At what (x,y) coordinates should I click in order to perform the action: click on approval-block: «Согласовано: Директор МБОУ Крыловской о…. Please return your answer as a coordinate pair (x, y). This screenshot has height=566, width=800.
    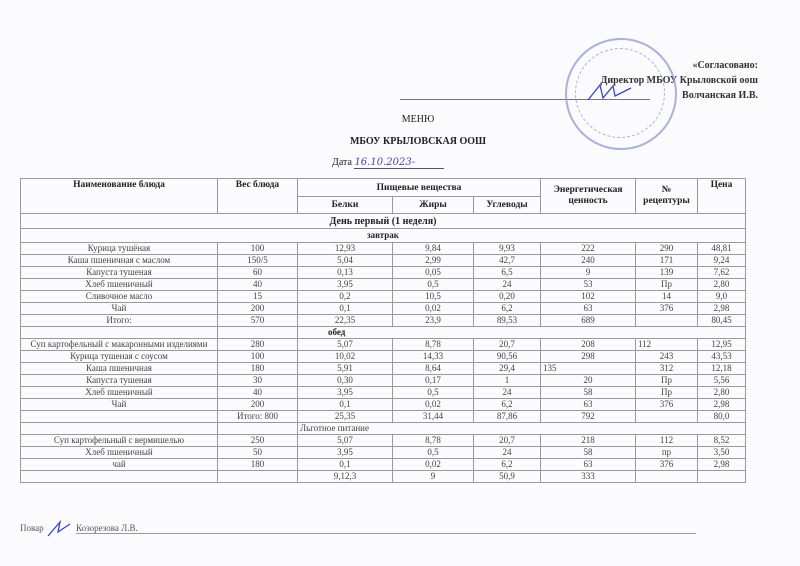
    Looking at the image, I should click on (679, 80).